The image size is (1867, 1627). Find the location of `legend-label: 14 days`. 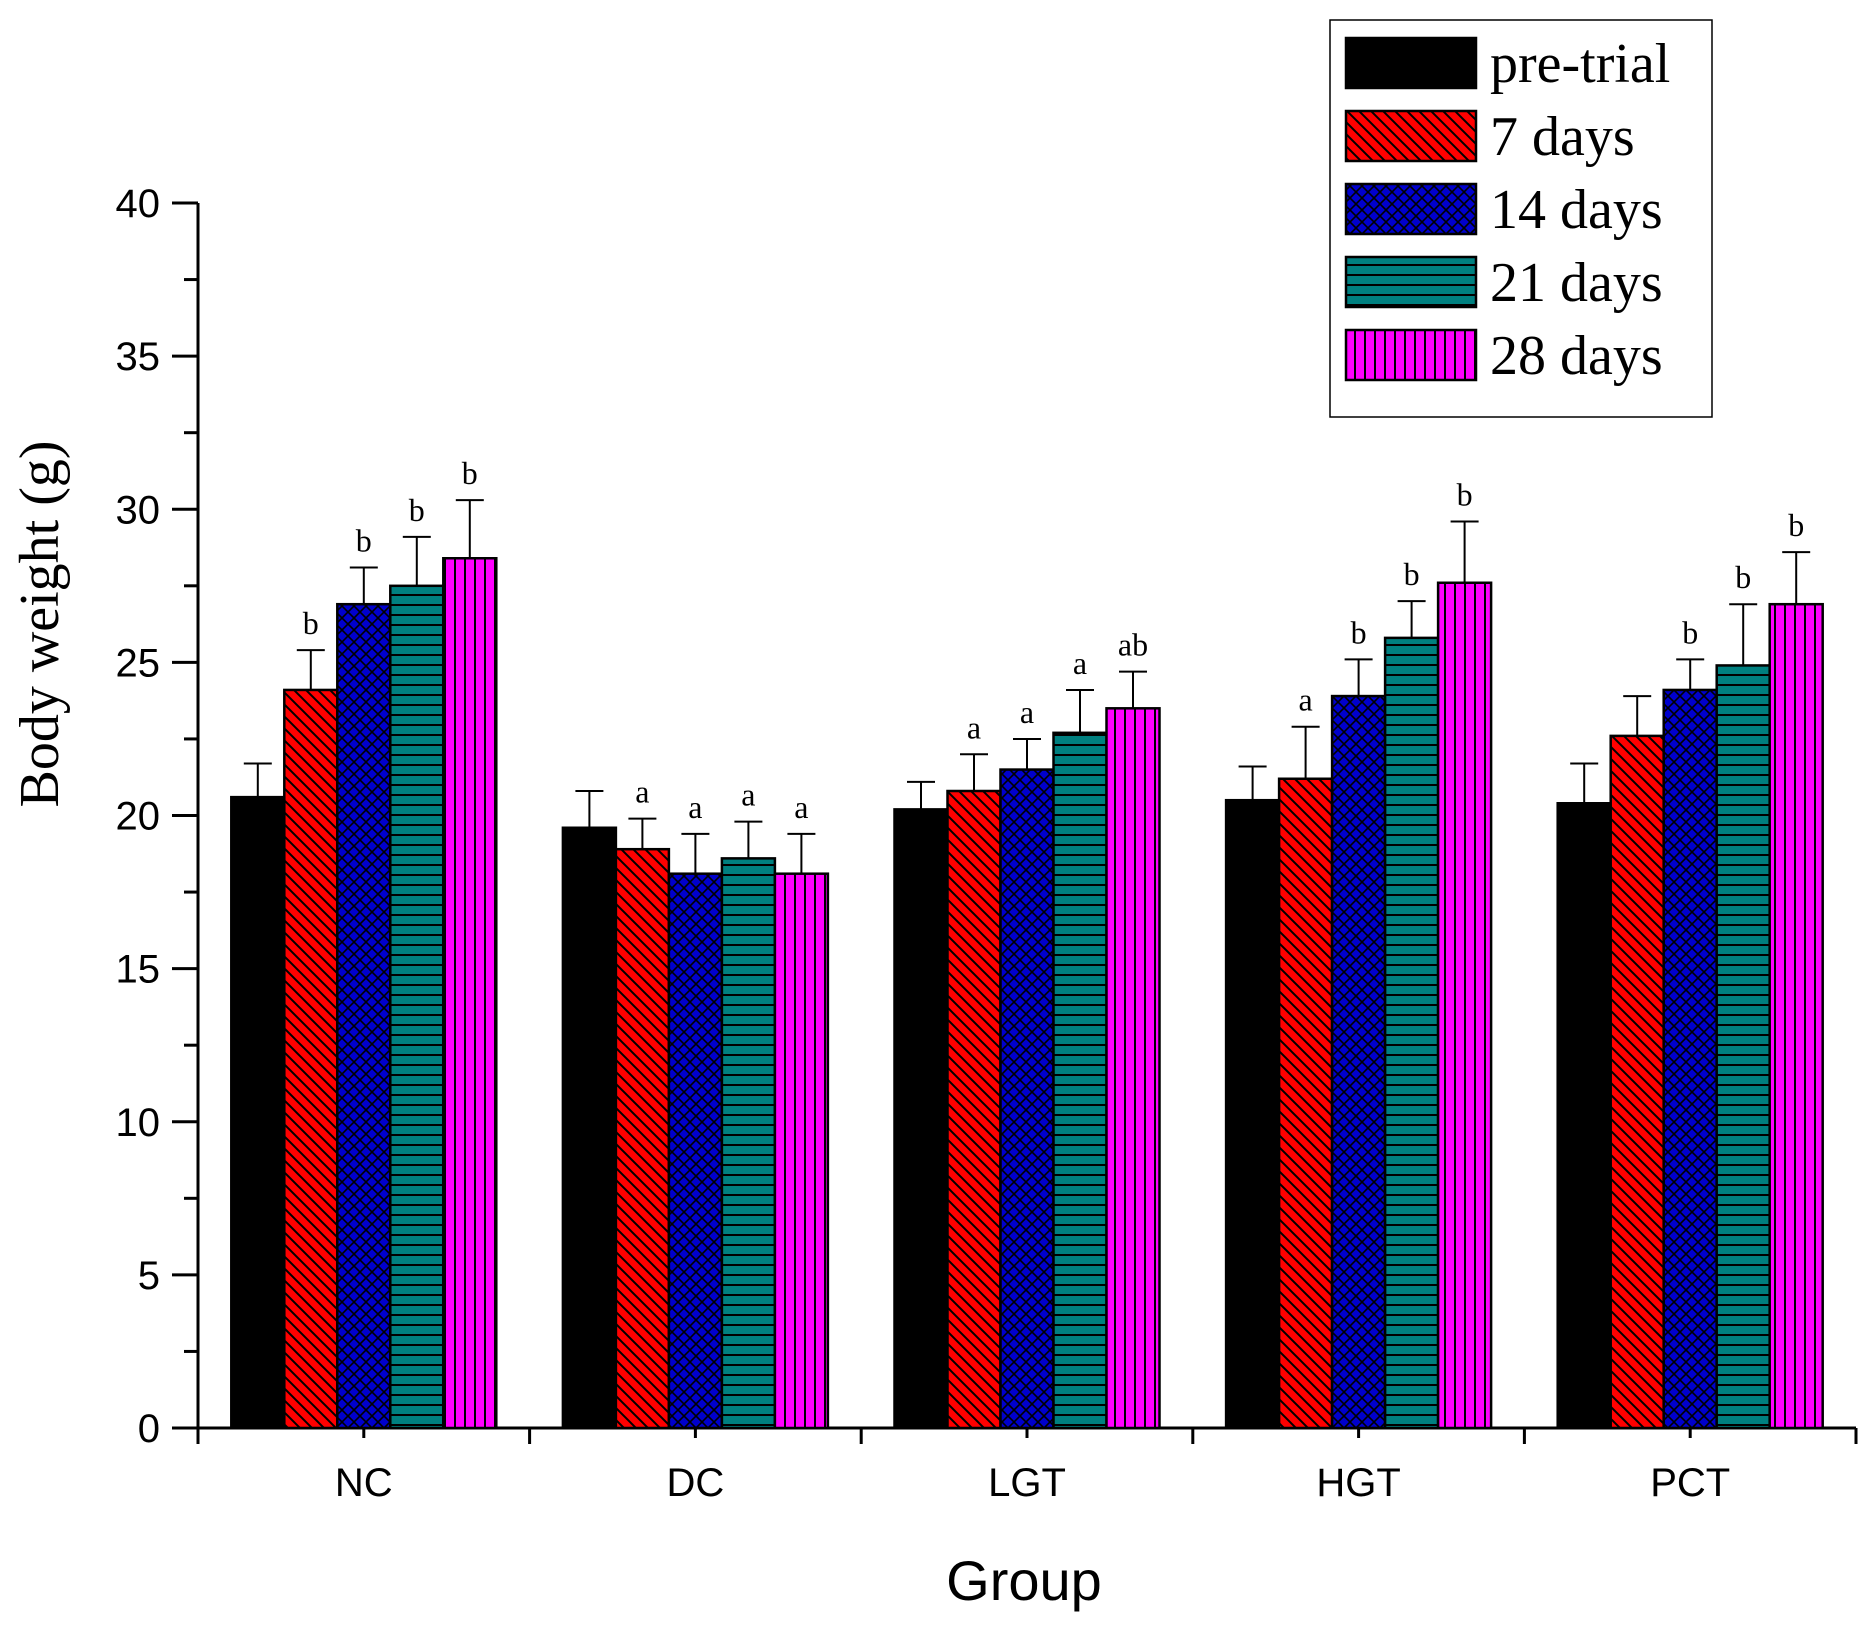

legend-label: 14 days is located at coordinates (1576, 210).